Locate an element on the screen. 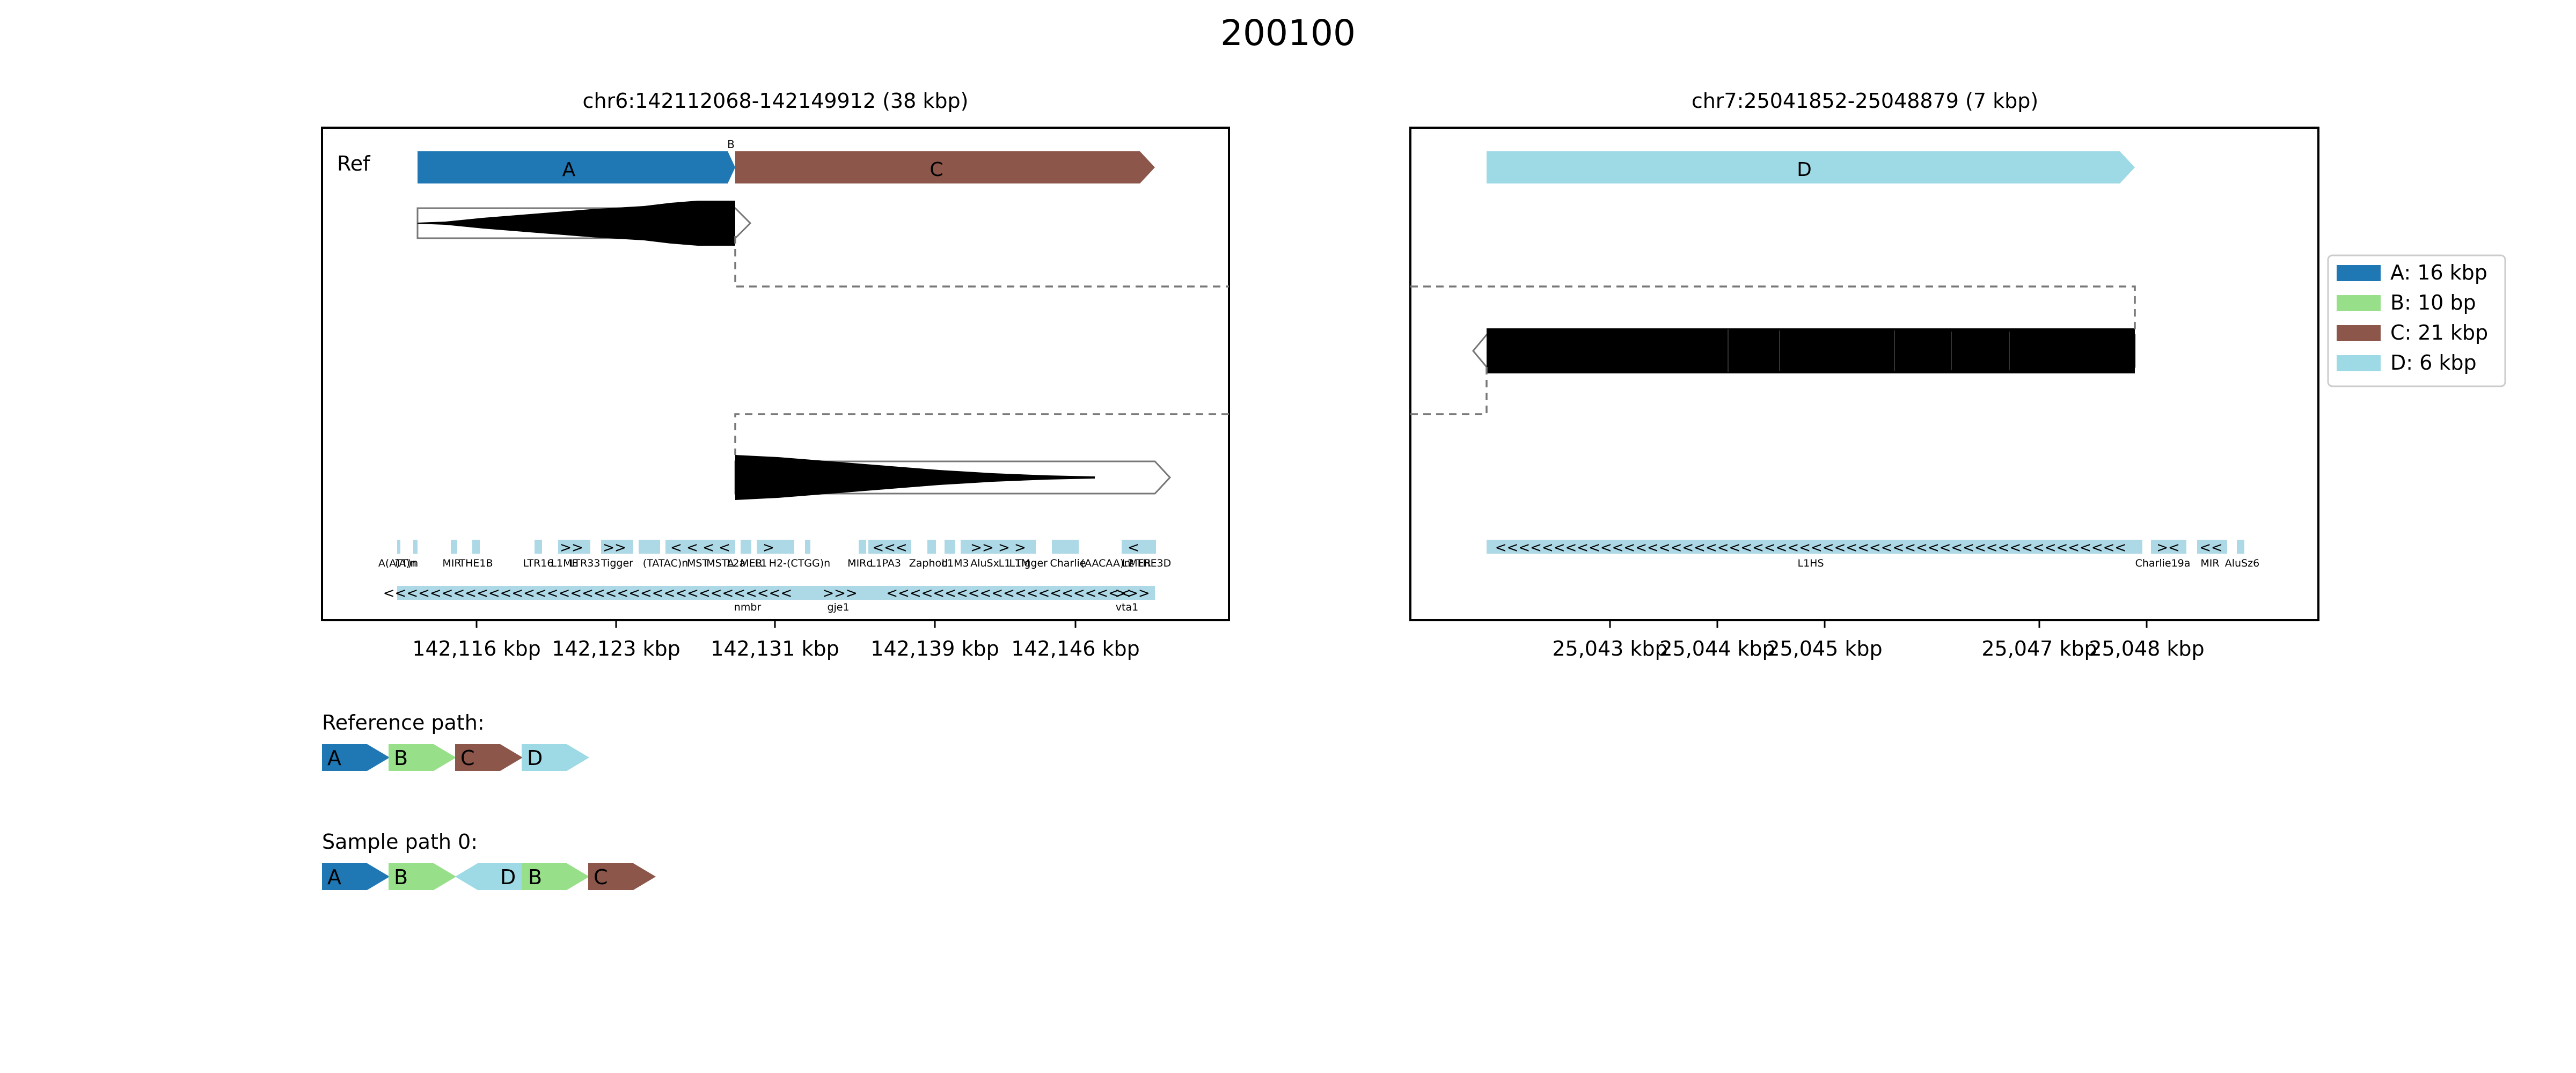 This screenshot has height=1073, width=2576. tick-label: 25,044 kbp is located at coordinates (1717, 648).